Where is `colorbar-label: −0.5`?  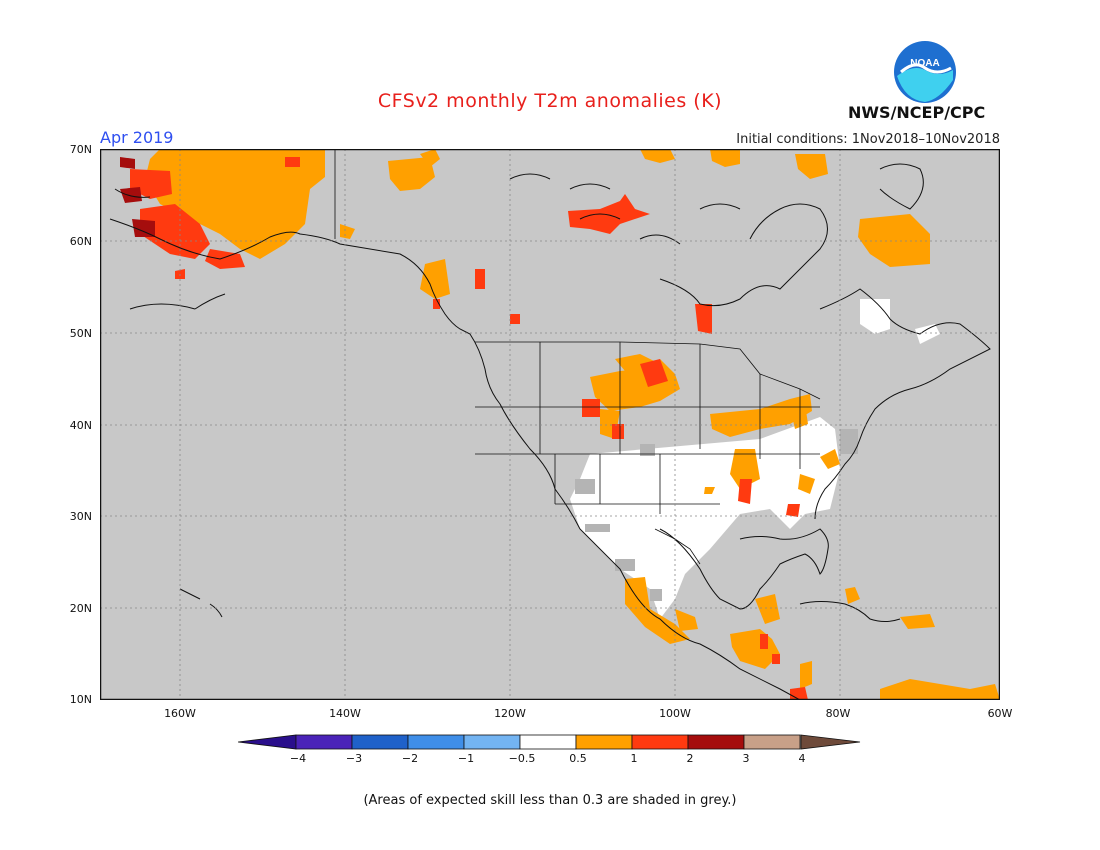 colorbar-label: −0.5 is located at coordinates (522, 758).